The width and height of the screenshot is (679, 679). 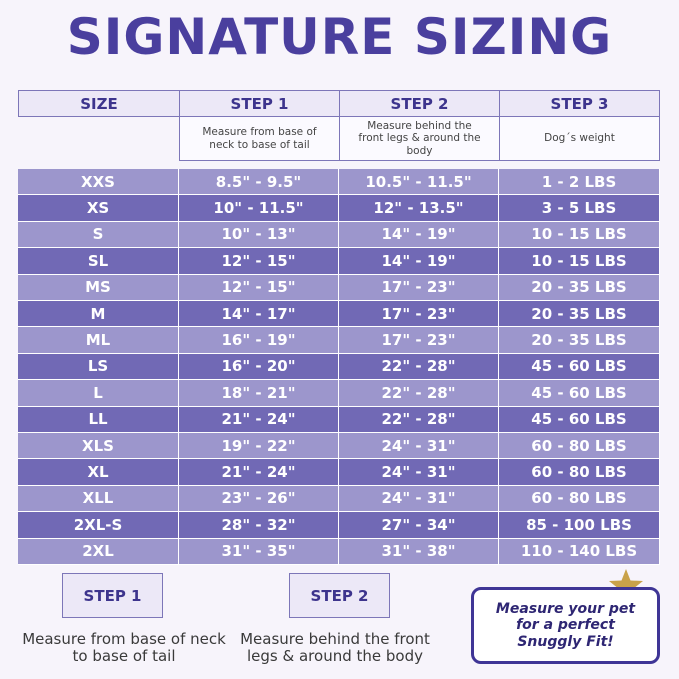 I want to click on table-cell: 2XL, so click(x=98, y=551).